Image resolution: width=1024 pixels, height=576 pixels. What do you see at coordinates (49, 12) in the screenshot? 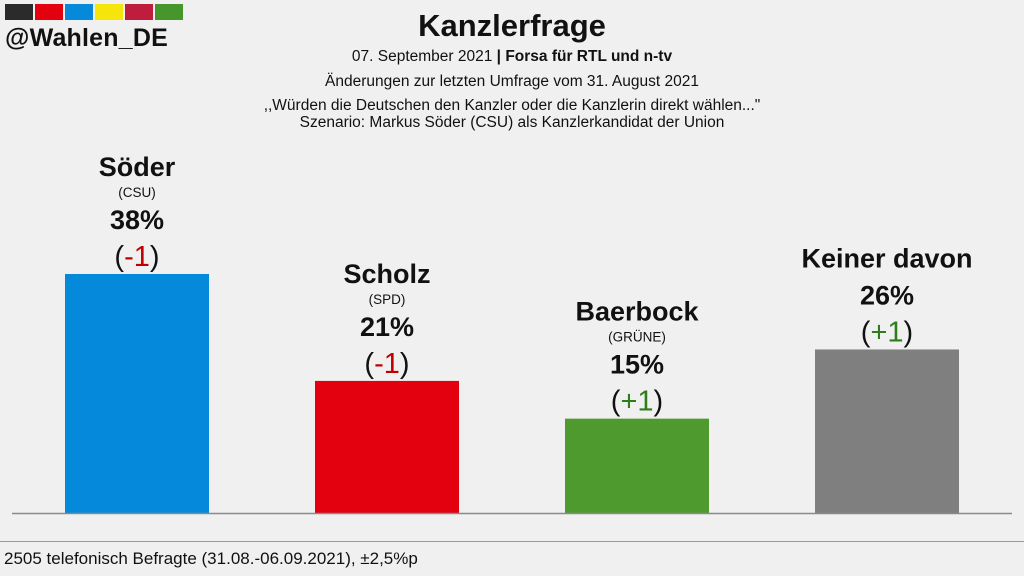
I see `flag-swatch-red` at bounding box center [49, 12].